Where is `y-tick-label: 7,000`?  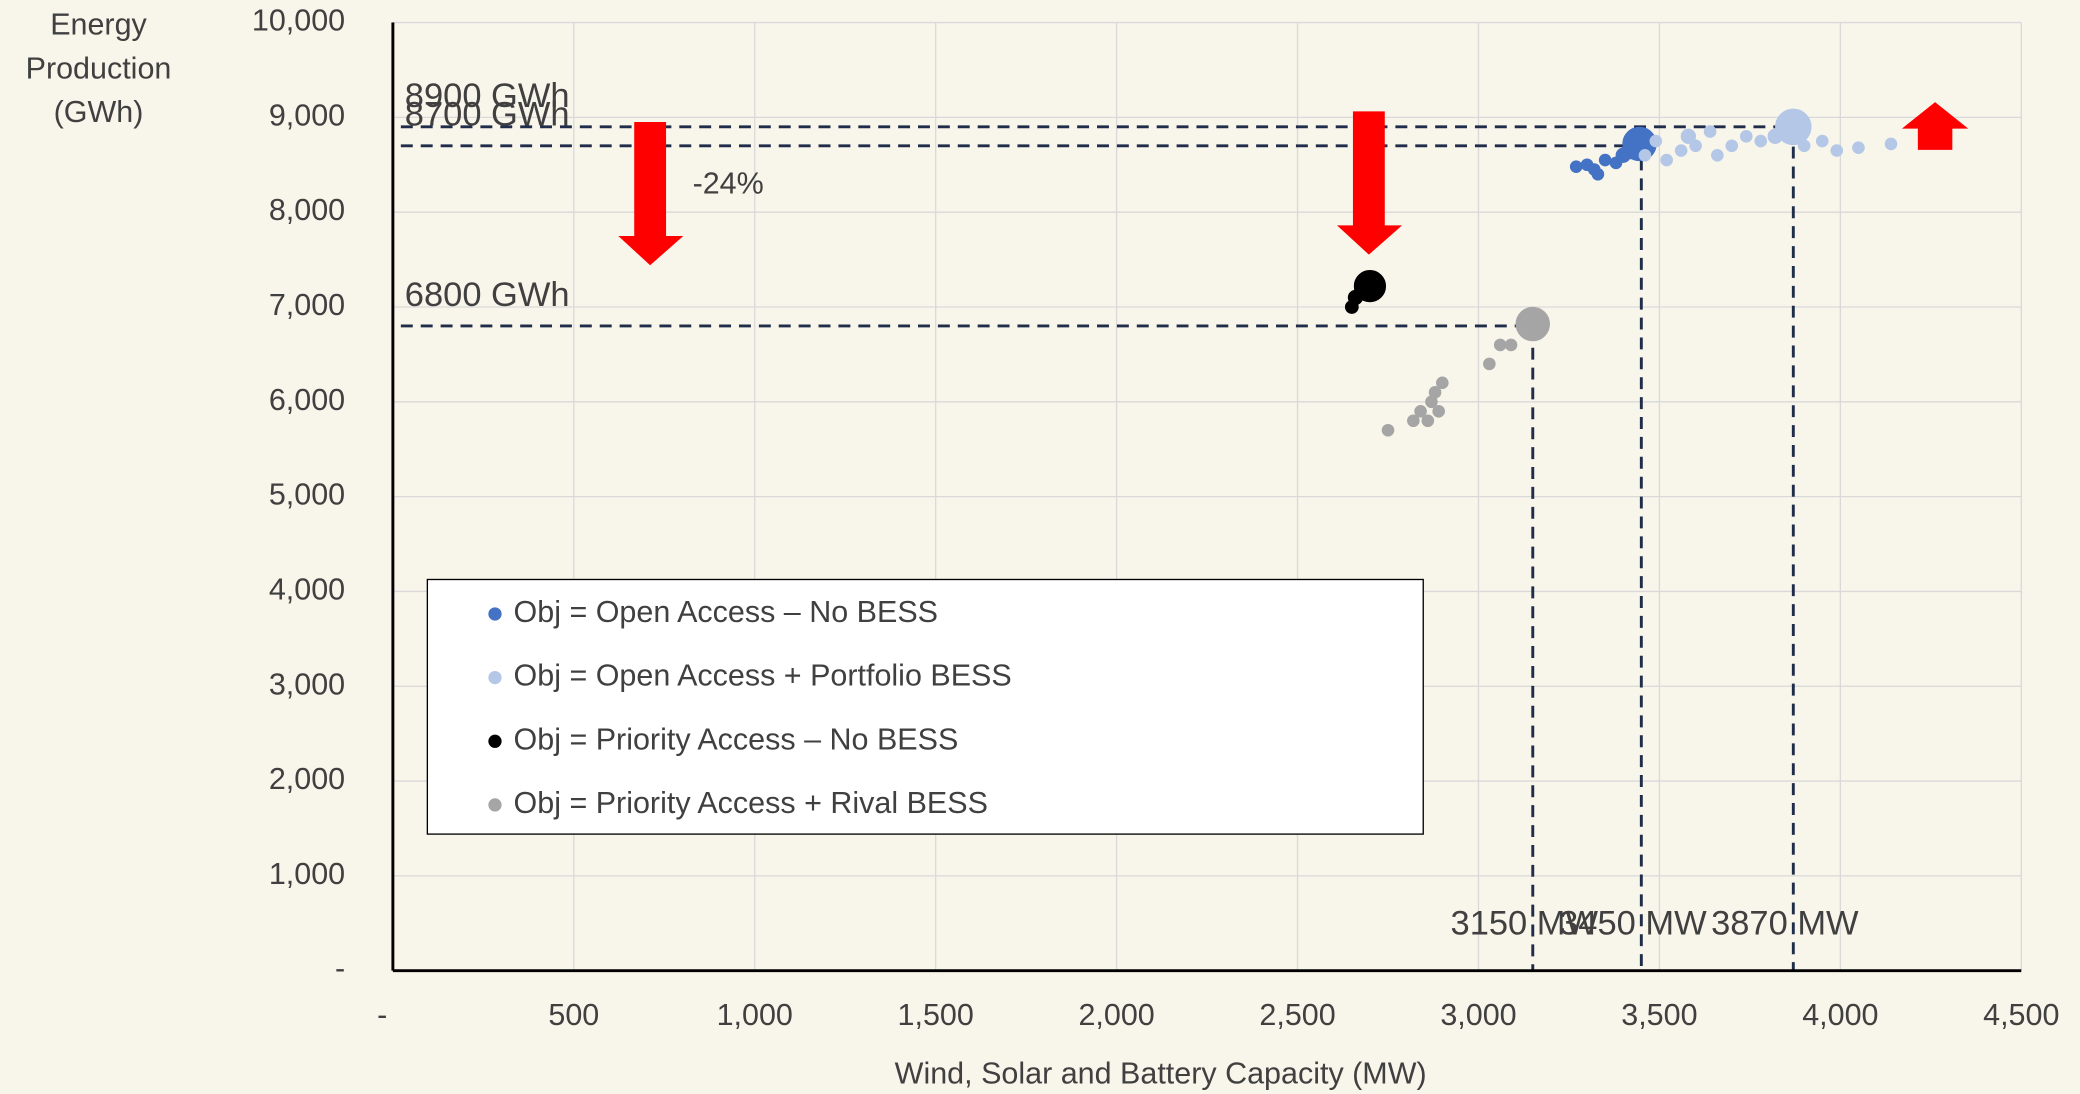 y-tick-label: 7,000 is located at coordinates (307, 305).